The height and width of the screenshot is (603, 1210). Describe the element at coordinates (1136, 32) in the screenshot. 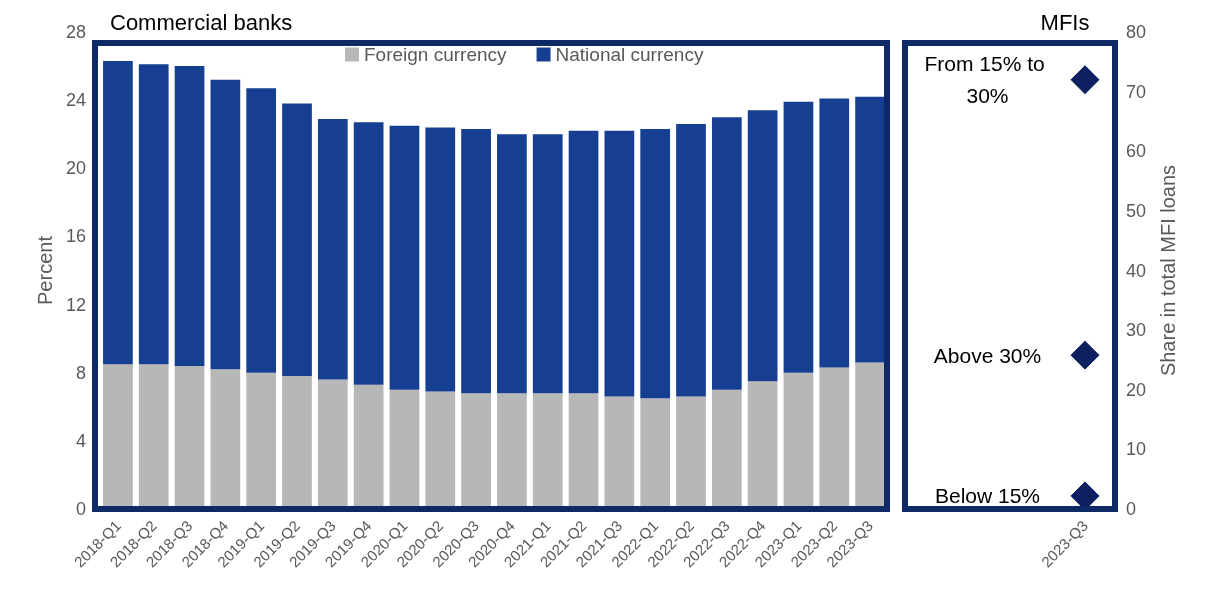

I see `y2-tick-label: 80` at that location.